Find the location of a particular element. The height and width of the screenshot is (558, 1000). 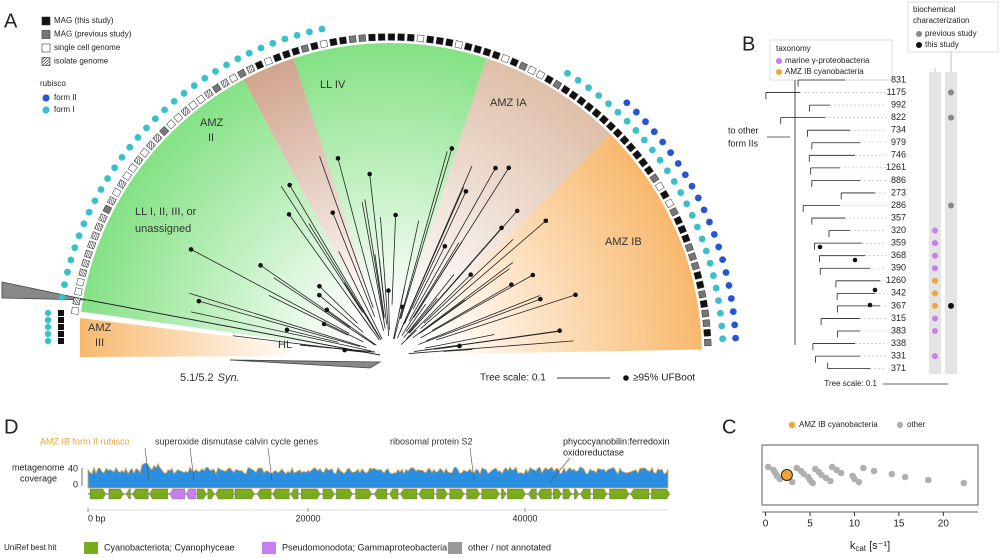

legend-label: MAG (this study) is located at coordinates (84, 20).